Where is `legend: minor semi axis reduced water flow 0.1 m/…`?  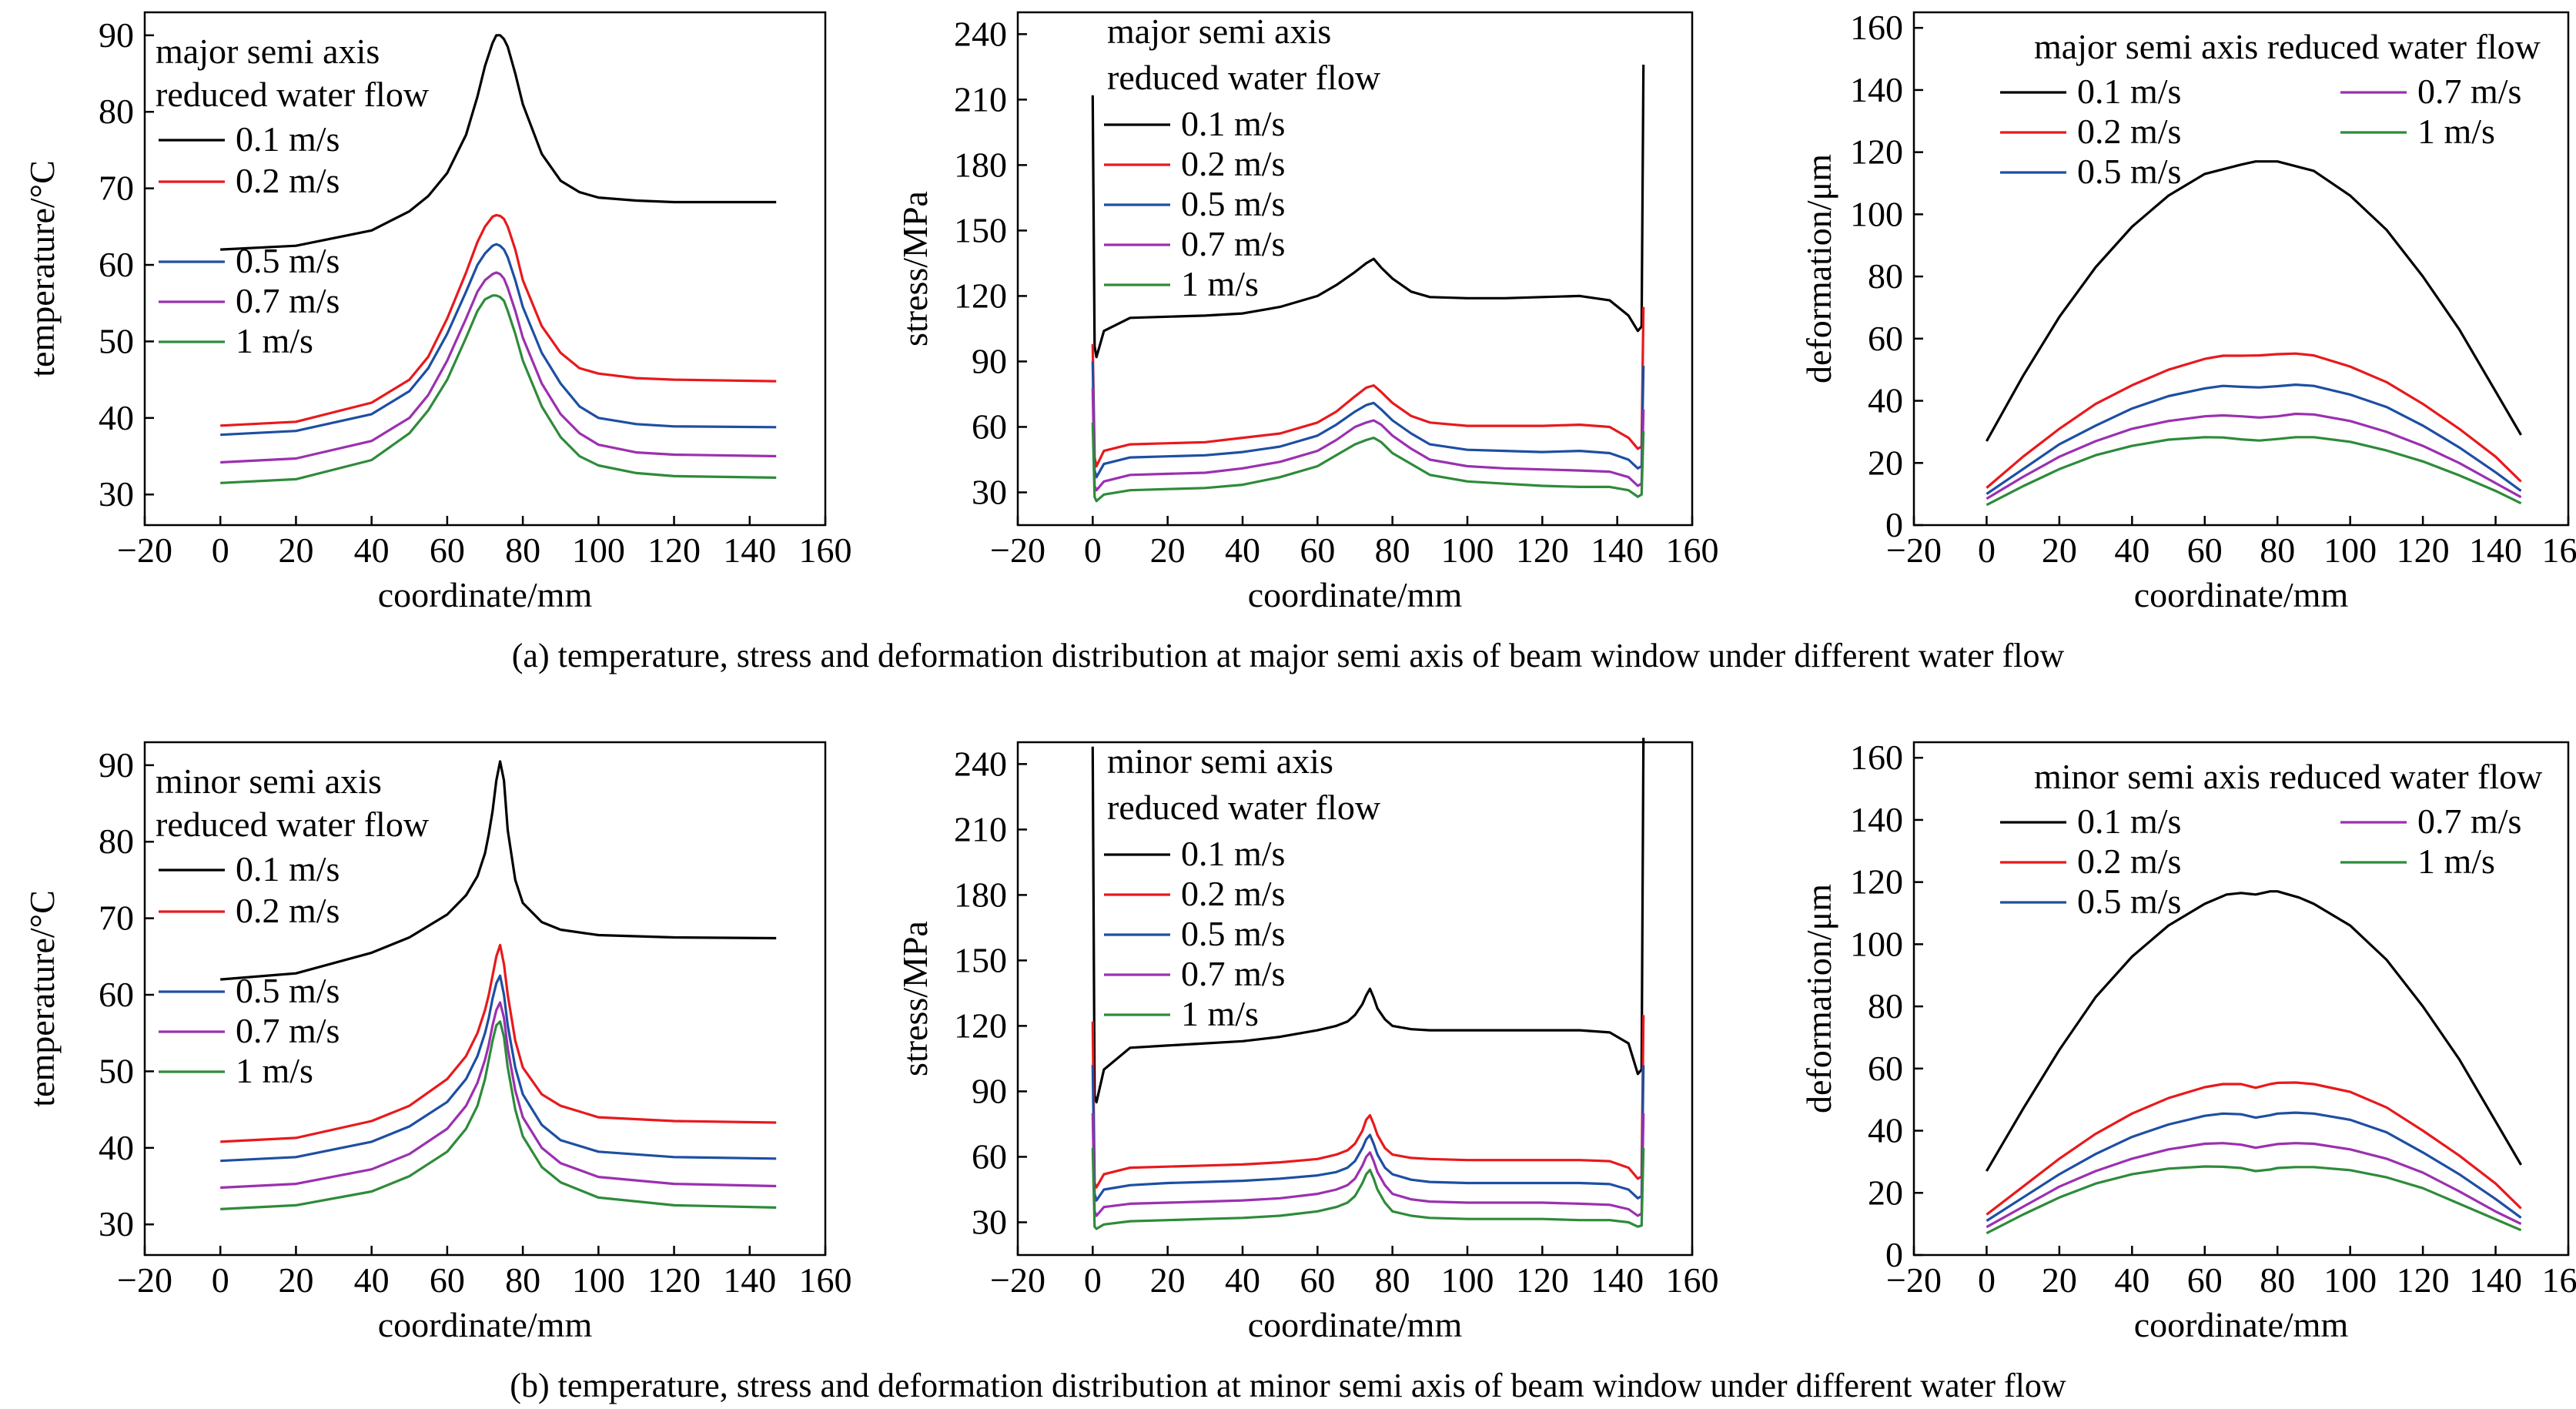 legend: minor semi axis reduced water flow 0.1 m/… is located at coordinates (2272, 839).